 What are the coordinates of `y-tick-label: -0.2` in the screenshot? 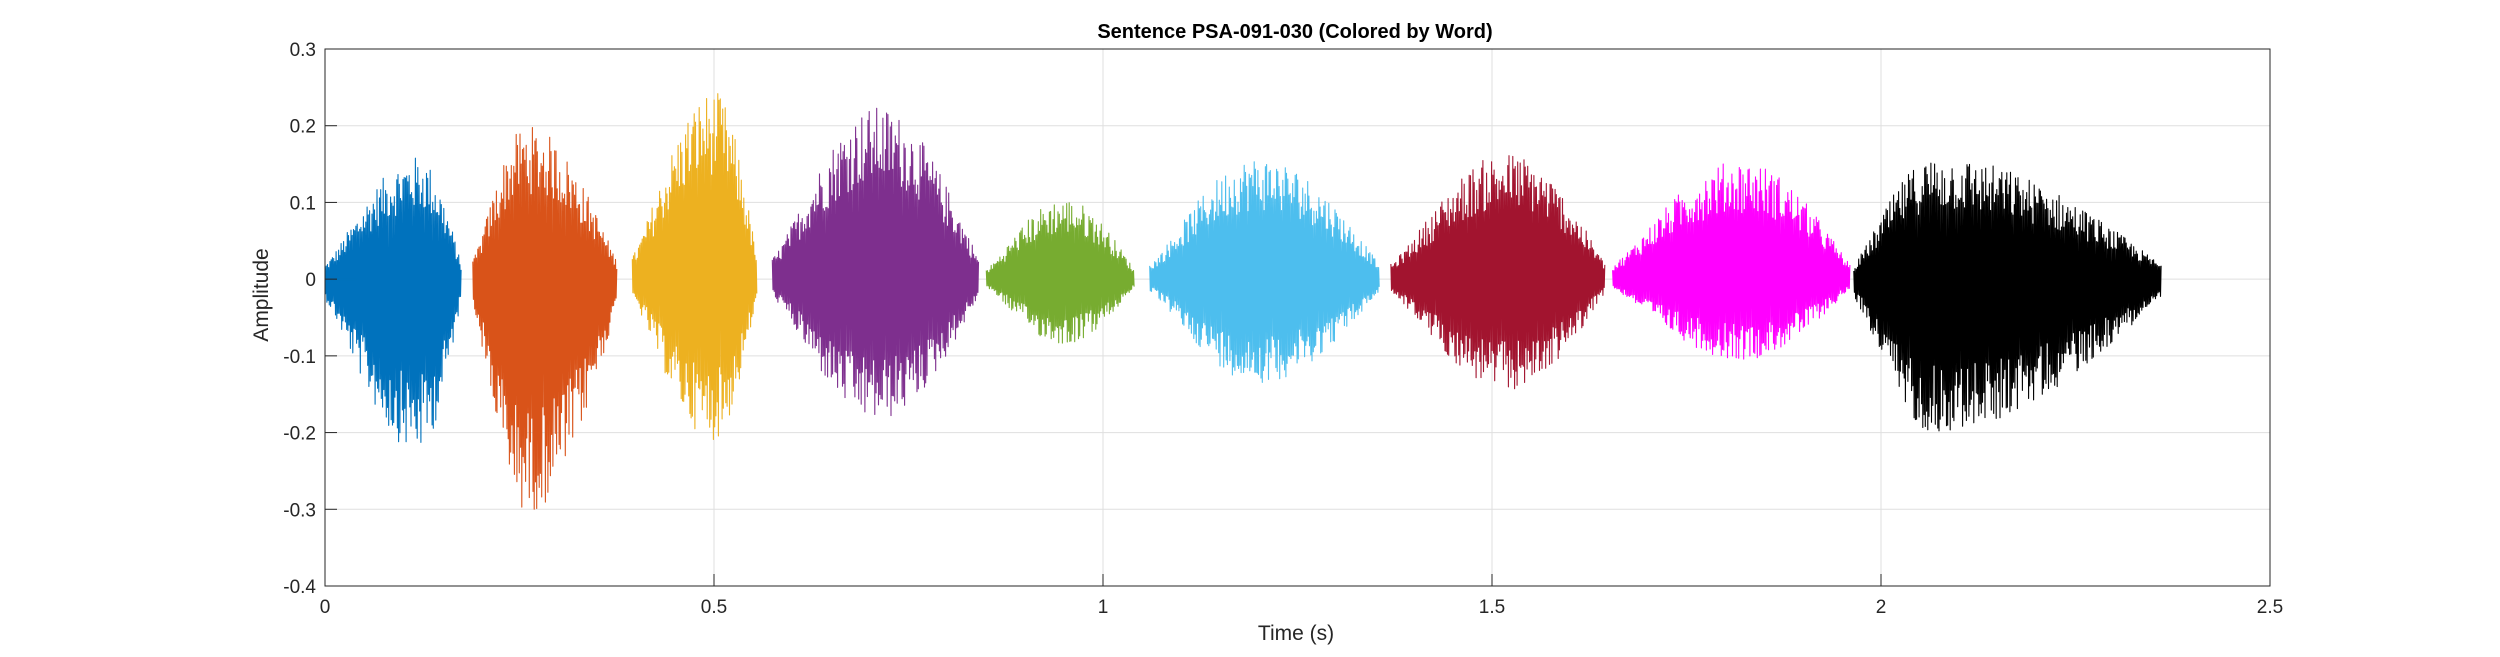 It's located at (299, 434).